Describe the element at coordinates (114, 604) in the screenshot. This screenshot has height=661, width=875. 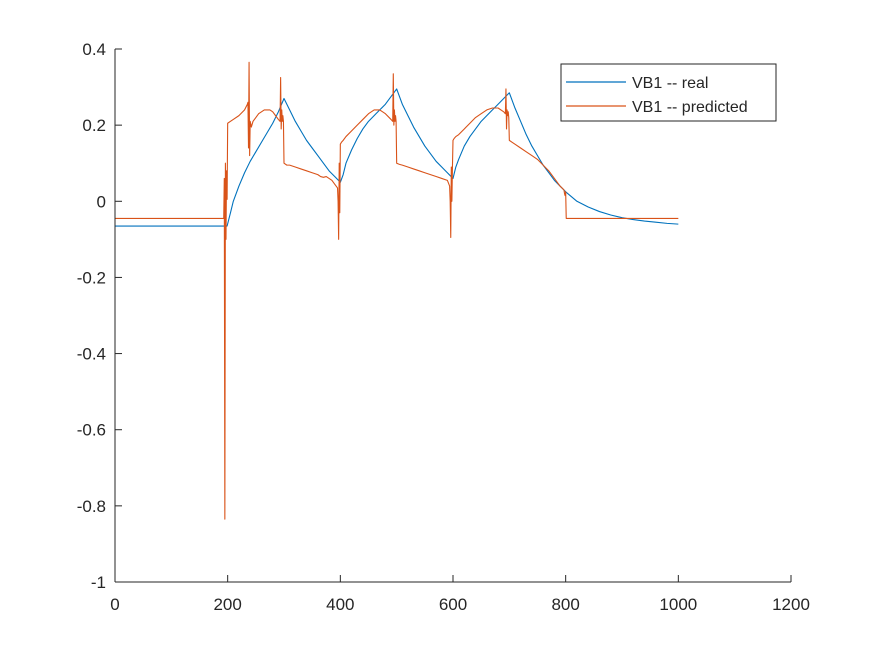
I see `x-tick-label: 0` at that location.